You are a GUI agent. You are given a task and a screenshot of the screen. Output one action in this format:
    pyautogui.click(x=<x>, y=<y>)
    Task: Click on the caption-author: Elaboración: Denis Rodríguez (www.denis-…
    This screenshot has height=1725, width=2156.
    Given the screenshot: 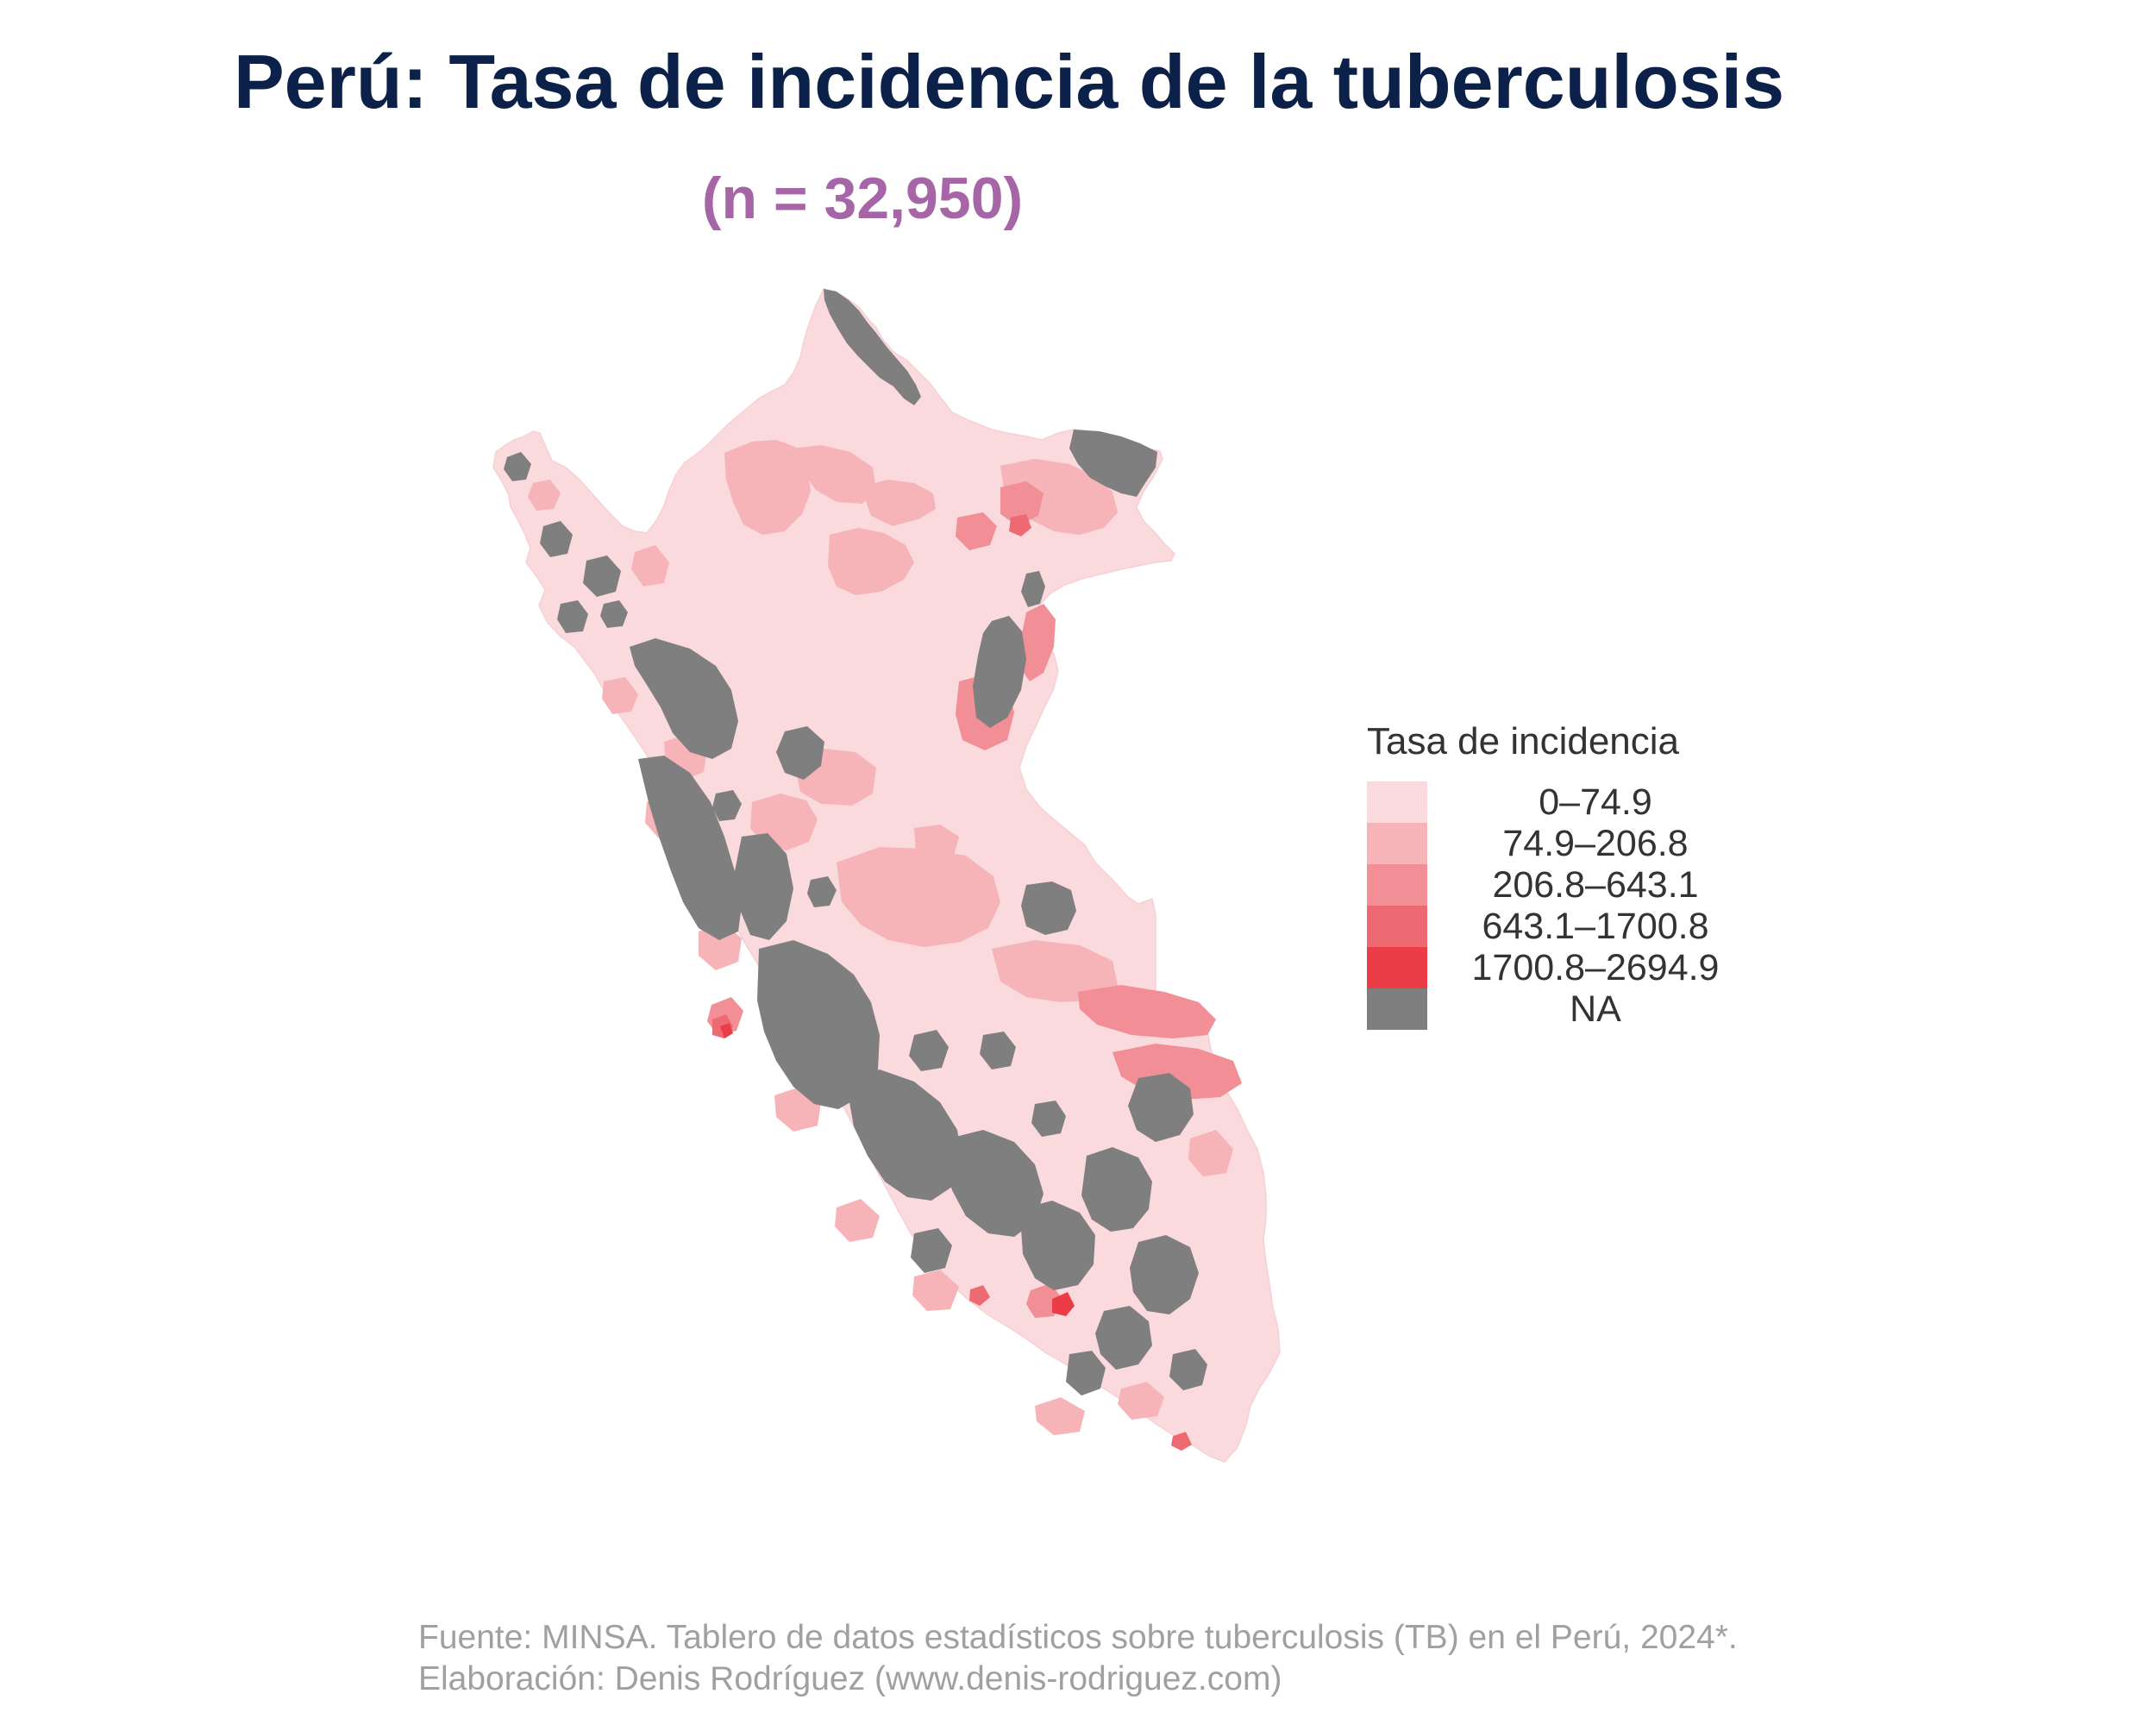 What is the action you would take?
    pyautogui.click(x=850, y=1679)
    